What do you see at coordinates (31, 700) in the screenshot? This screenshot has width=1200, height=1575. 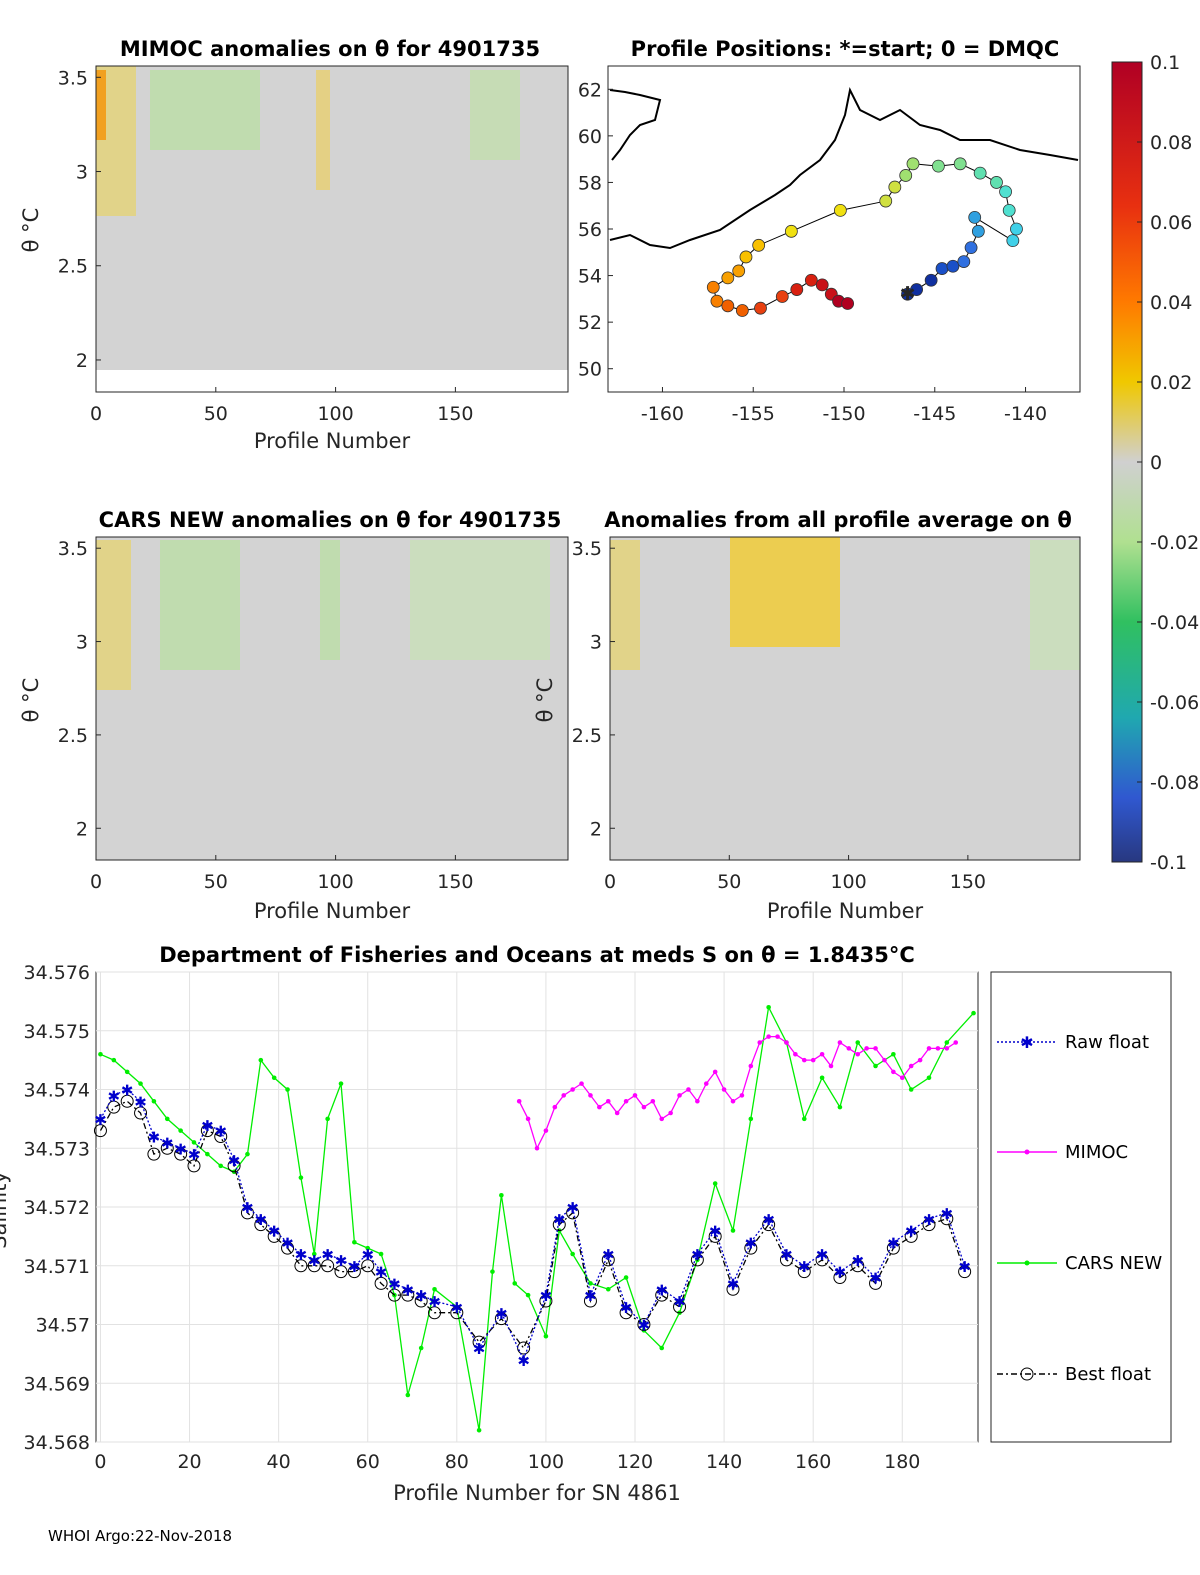 I see `cars-ylabel: θ °C` at bounding box center [31, 700].